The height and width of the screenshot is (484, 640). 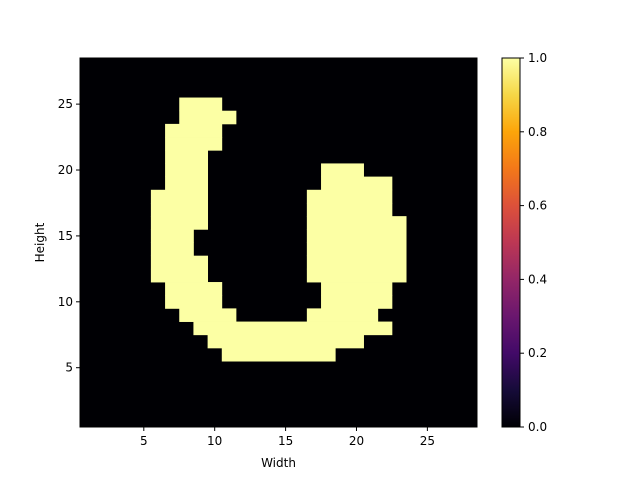 What do you see at coordinates (356, 441) in the screenshot?
I see `x-tick-label: 20` at bounding box center [356, 441].